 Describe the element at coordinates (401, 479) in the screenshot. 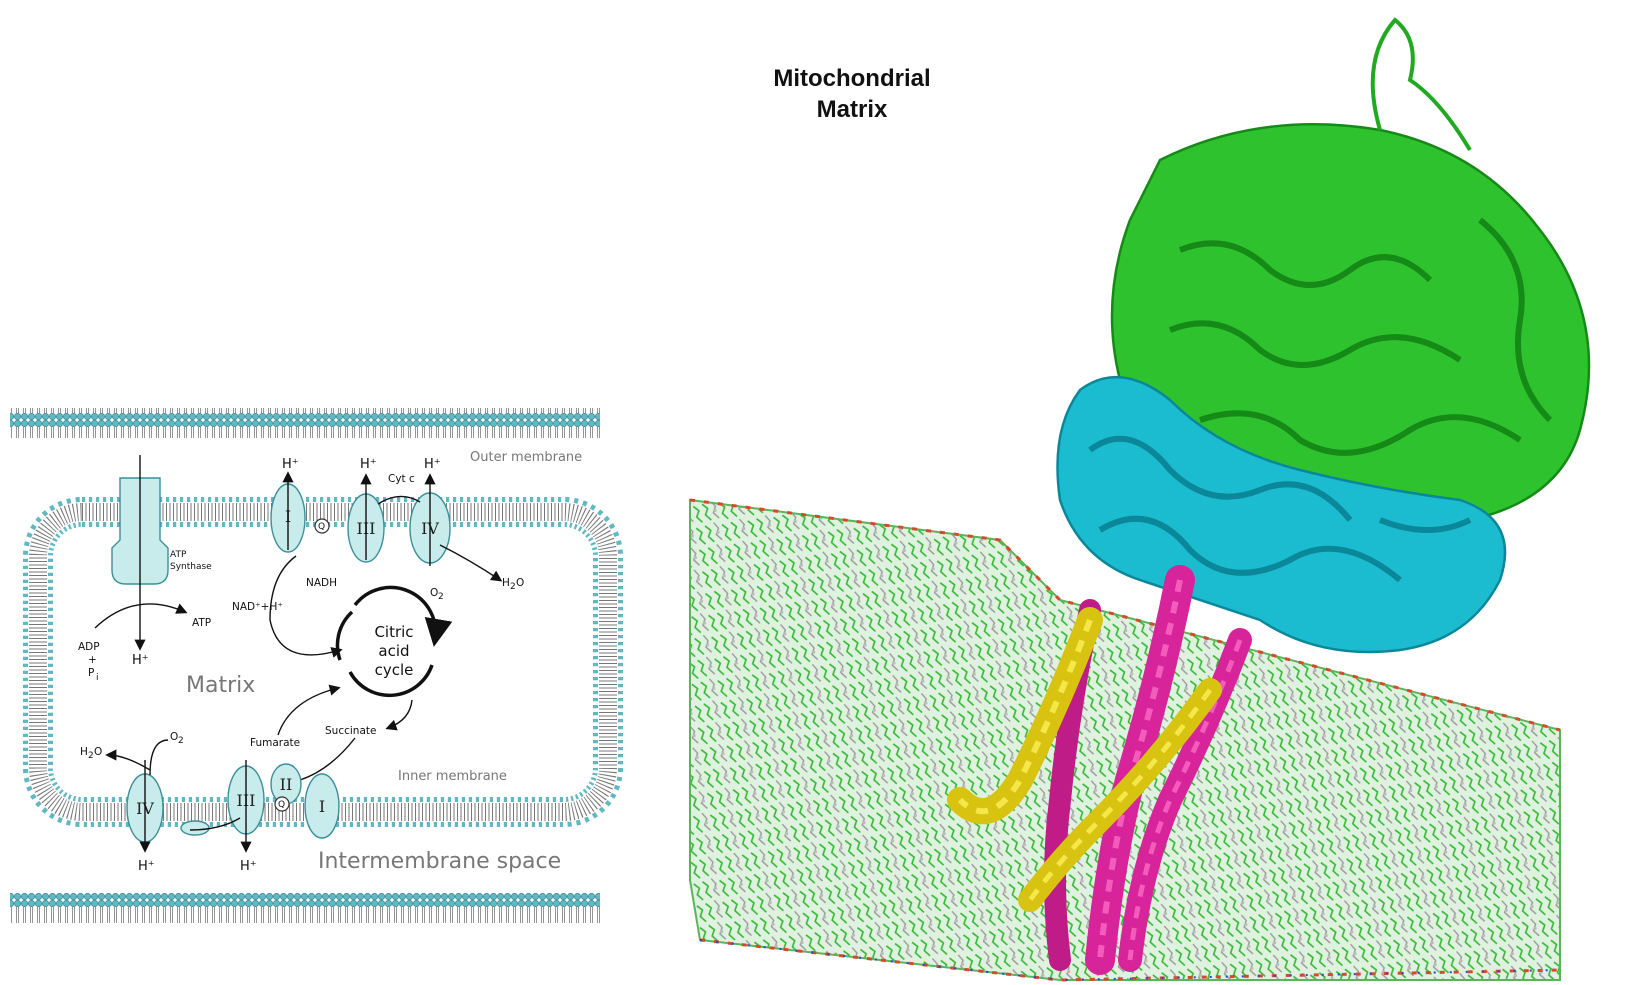

I see `cyt-c-label: Cyt c` at that location.